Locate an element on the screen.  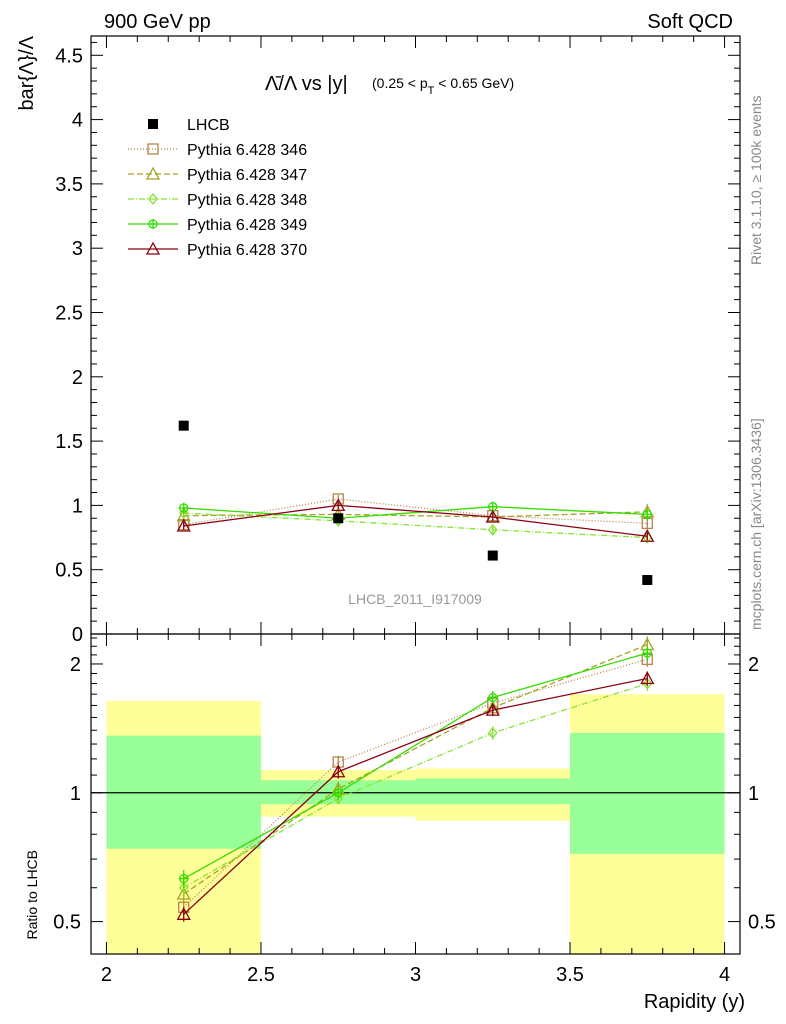
legend-label: Pythia 6.428 347 is located at coordinates (247, 175).